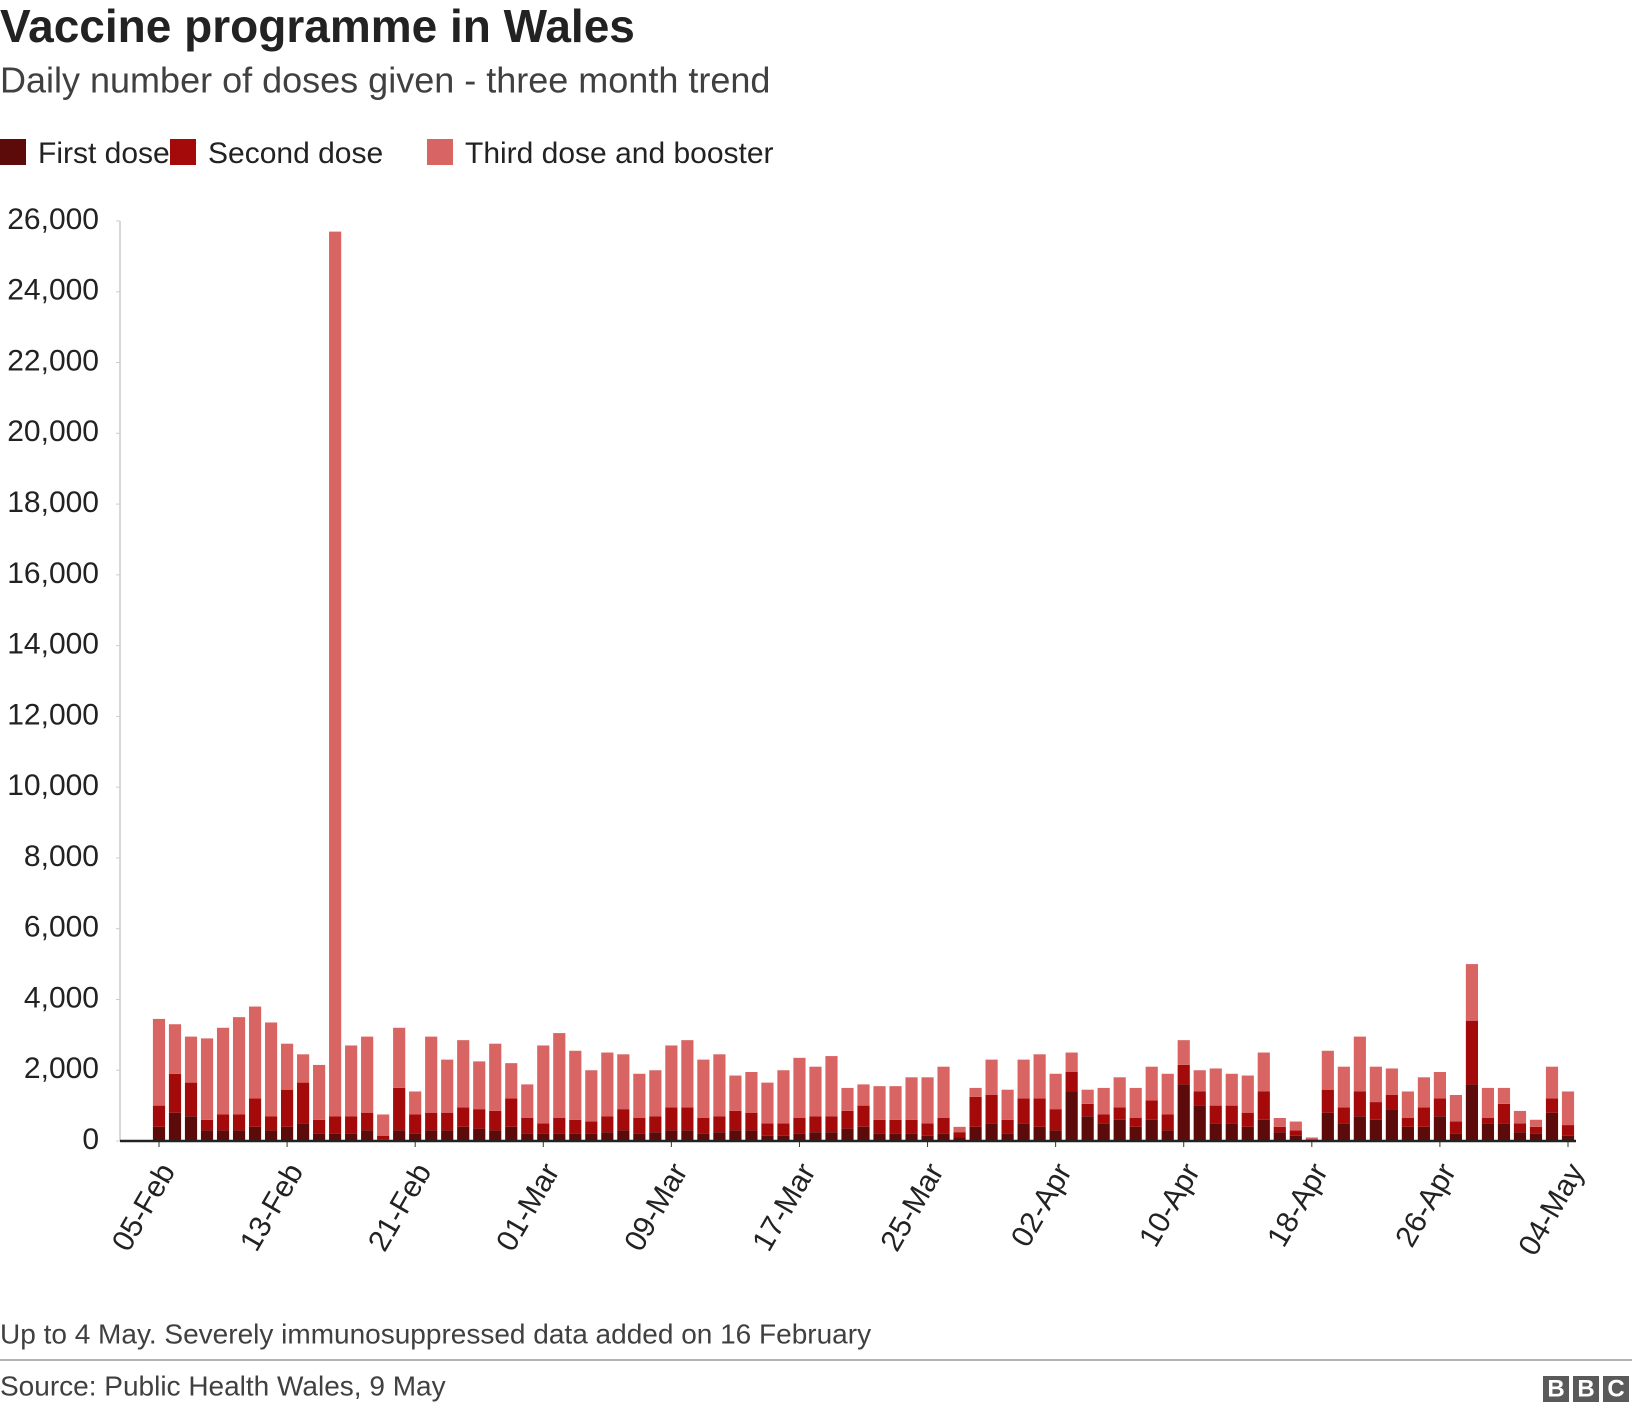 The height and width of the screenshot is (1414, 1632). I want to click on y-tick-label: 26,000, so click(53, 219).